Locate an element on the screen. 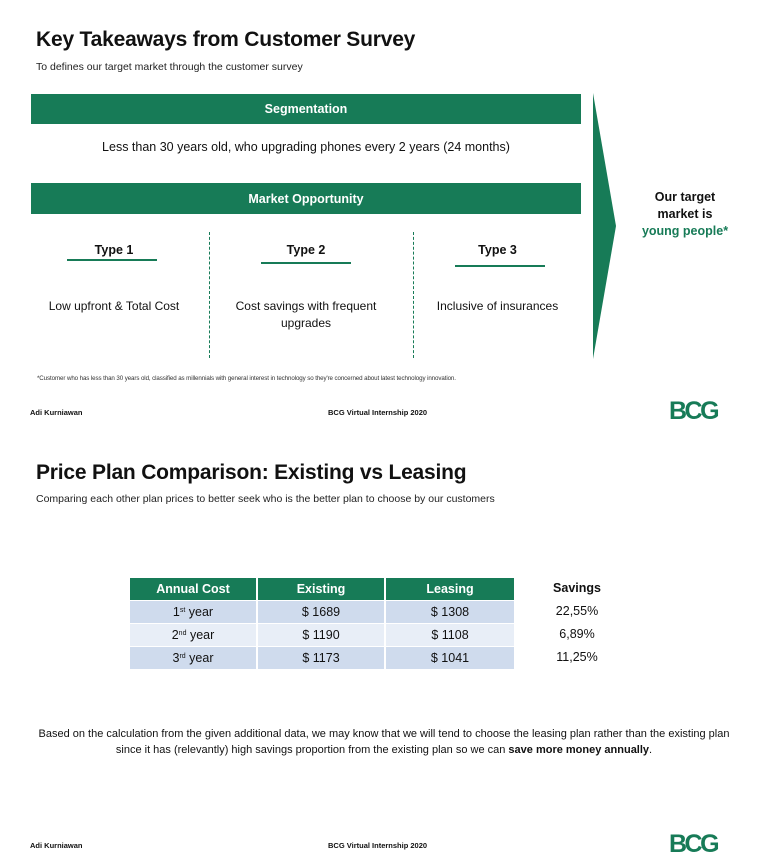  type-title: Type 1 is located at coordinates (114, 250).